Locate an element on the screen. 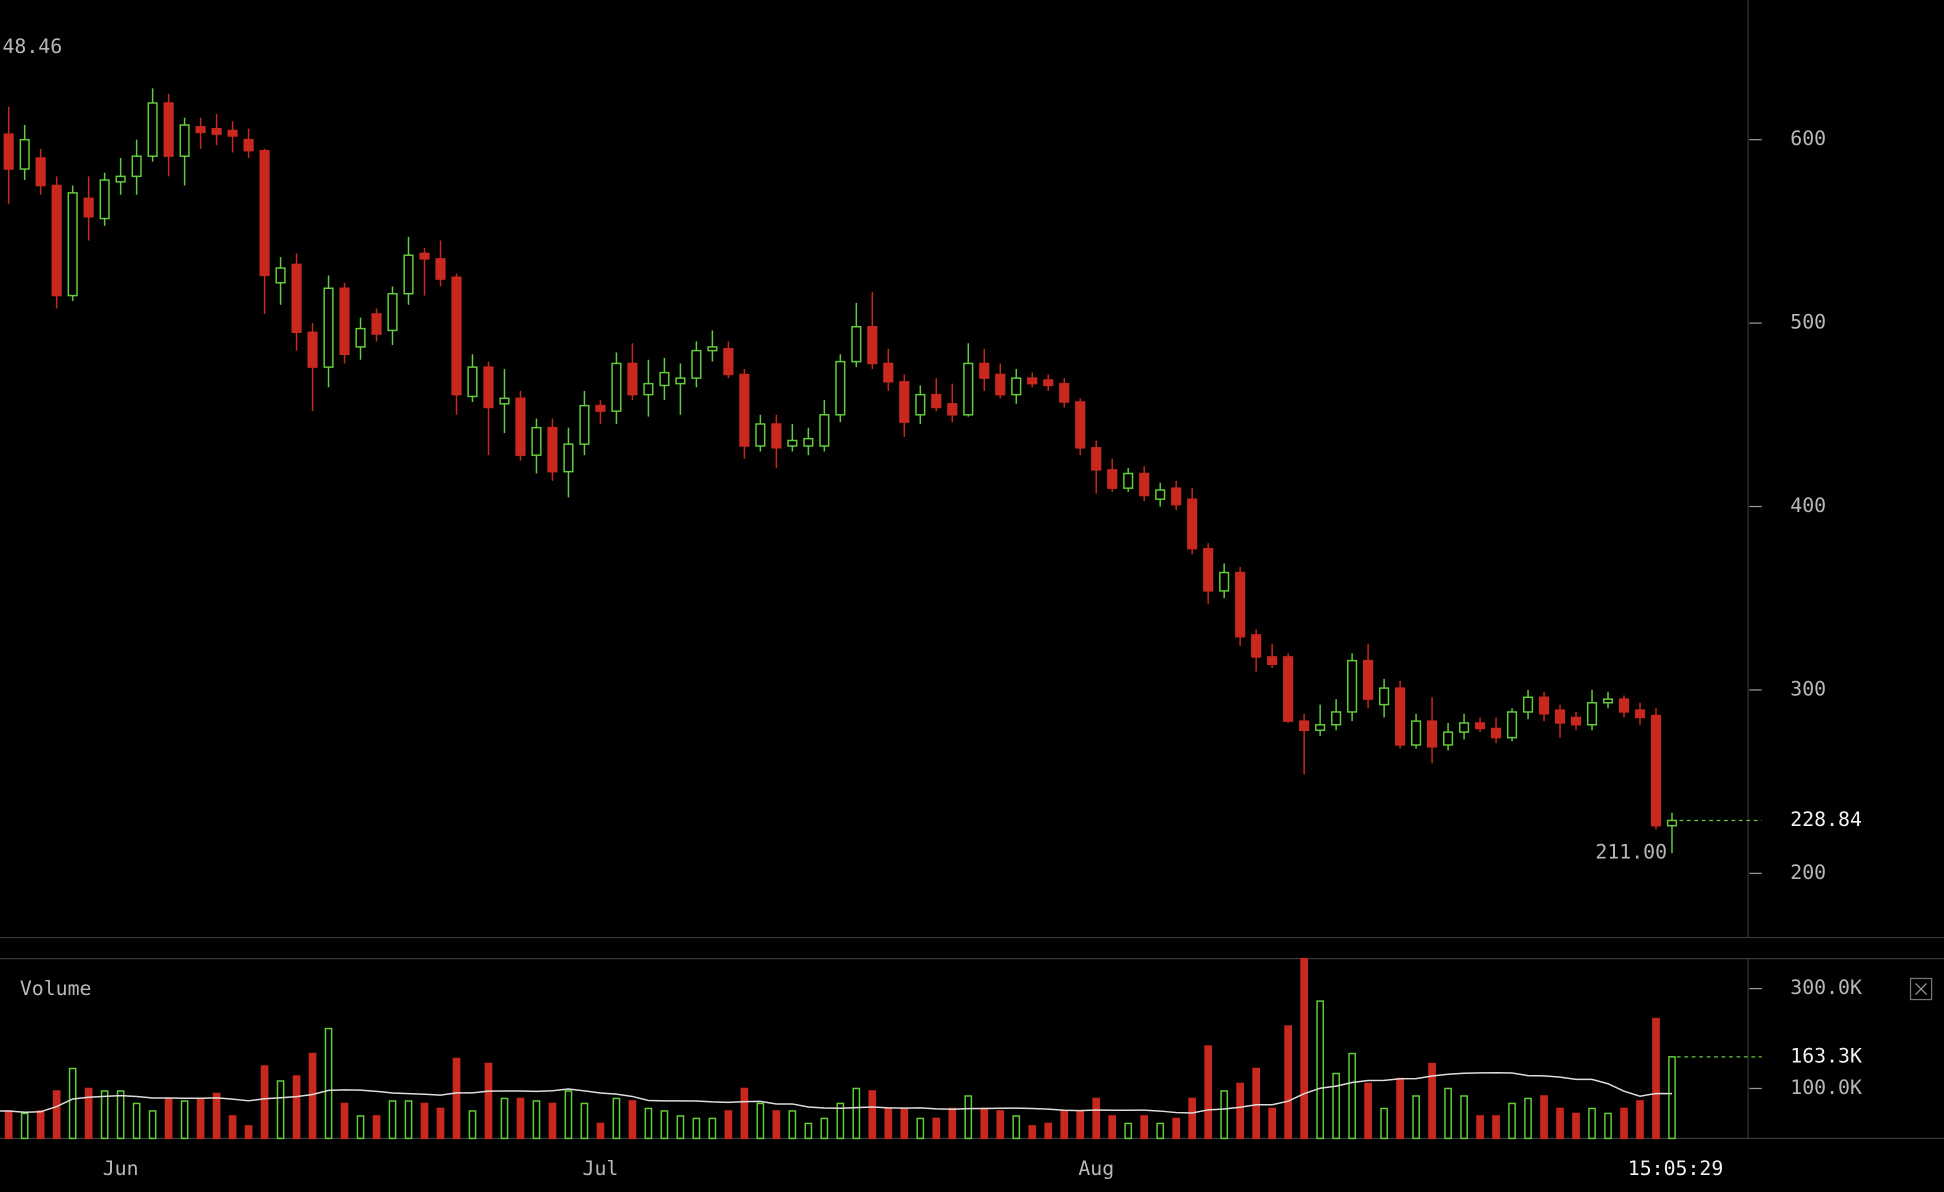 This screenshot has width=1944, height=1192. volume-title: Volume is located at coordinates (56, 988).